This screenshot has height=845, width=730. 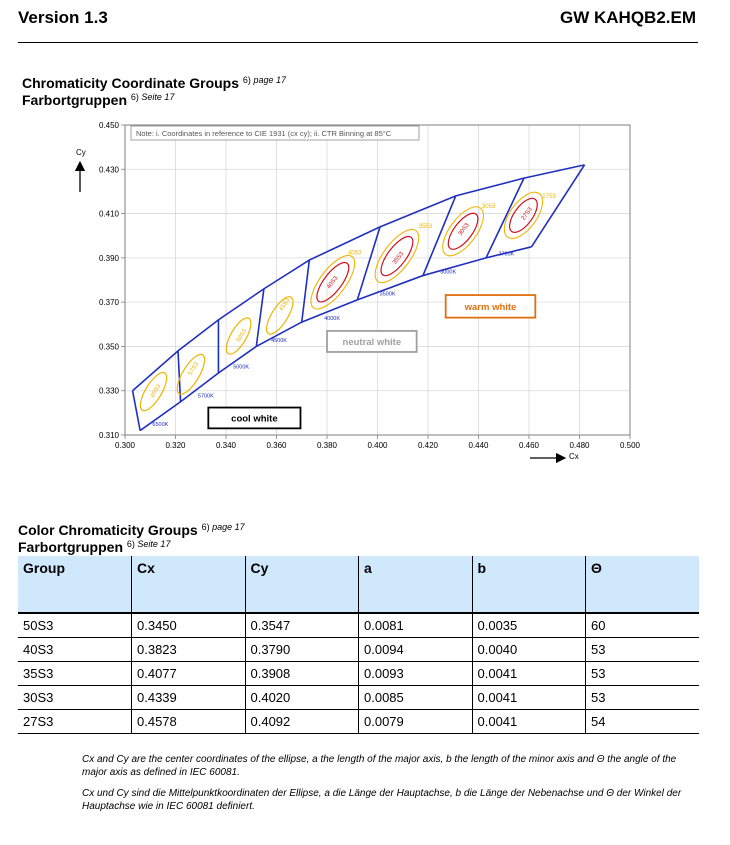 I want to click on table-cell: 0.3908, so click(x=301, y=673).